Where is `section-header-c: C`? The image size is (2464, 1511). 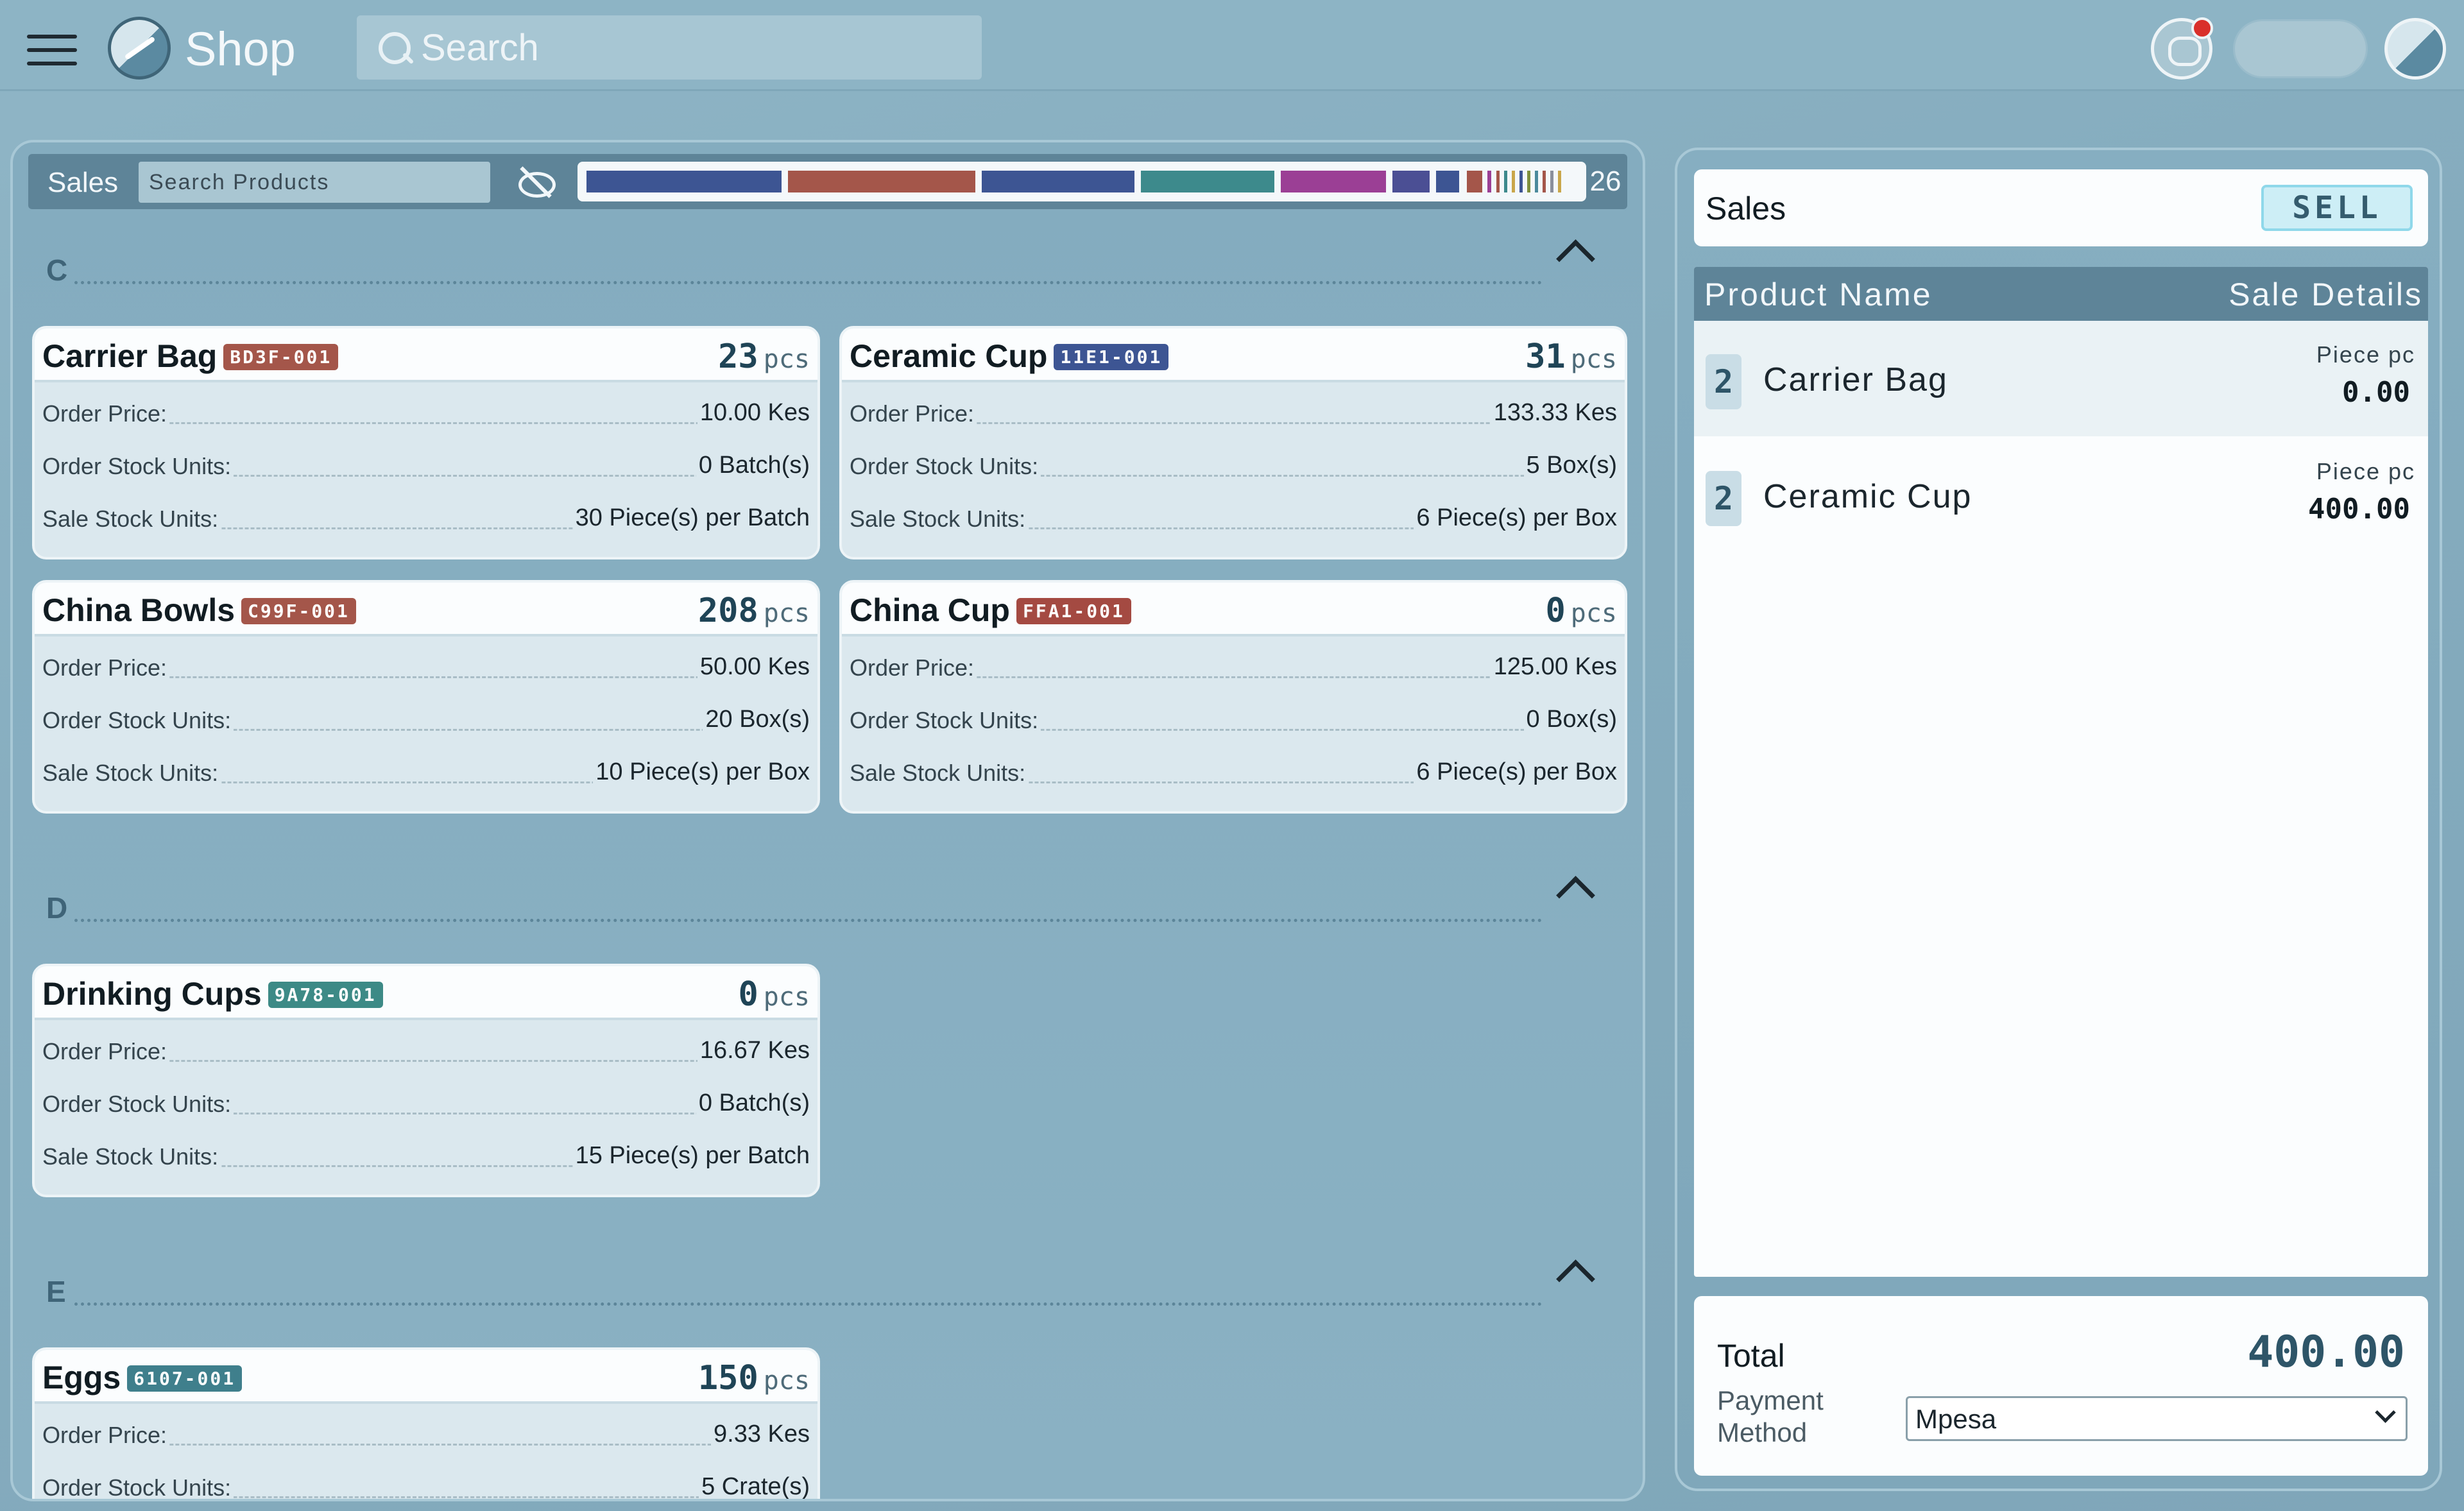
section-header-c: C is located at coordinates (797, 272).